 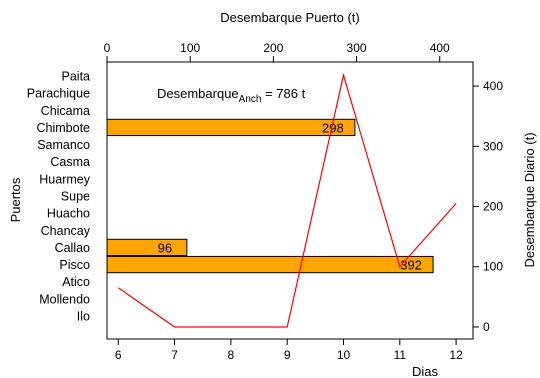 I want to click on bottom-axis-title: Dias, so click(x=425, y=371).